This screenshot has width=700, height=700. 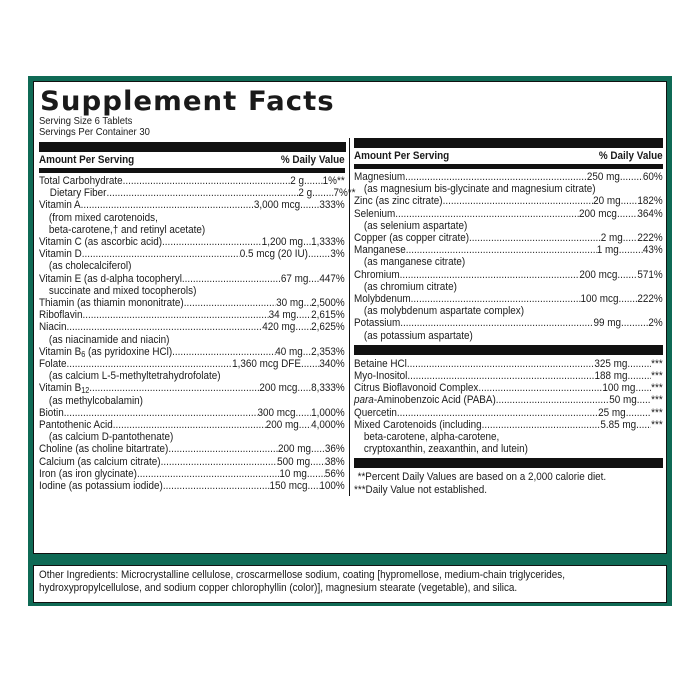 I want to click on nutrient-amount: 420 mg, so click(x=279, y=327).